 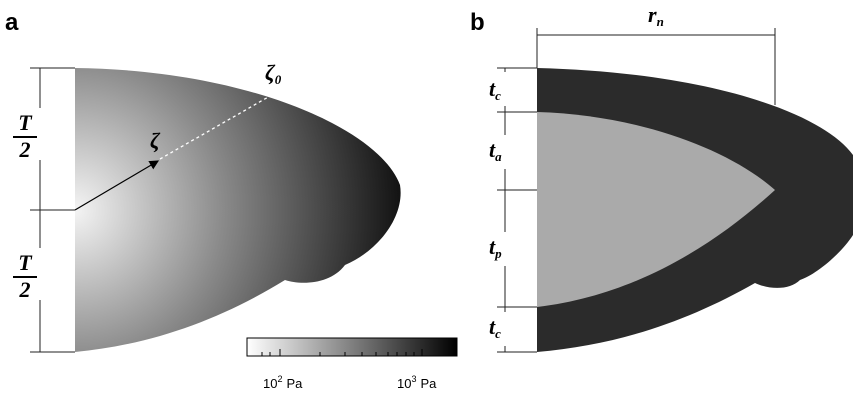 What do you see at coordinates (495, 247) in the screenshot?
I see `layer-label: tp` at bounding box center [495, 247].